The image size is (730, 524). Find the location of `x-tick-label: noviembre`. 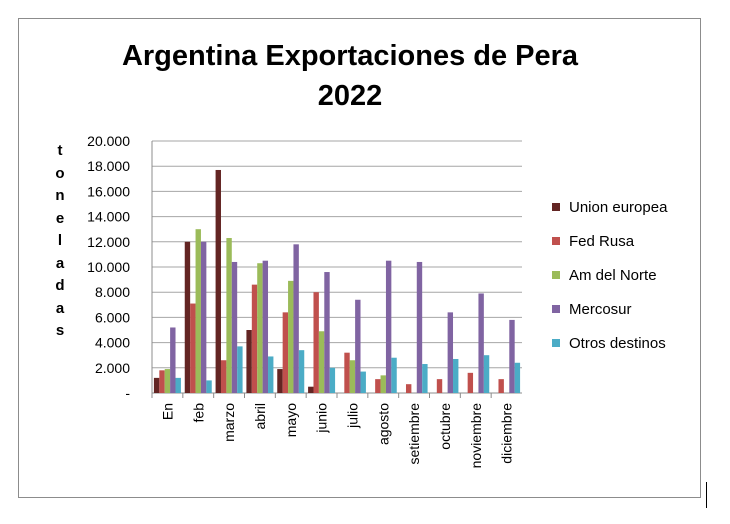

x-tick-label: noviembre is located at coordinates (476, 436).